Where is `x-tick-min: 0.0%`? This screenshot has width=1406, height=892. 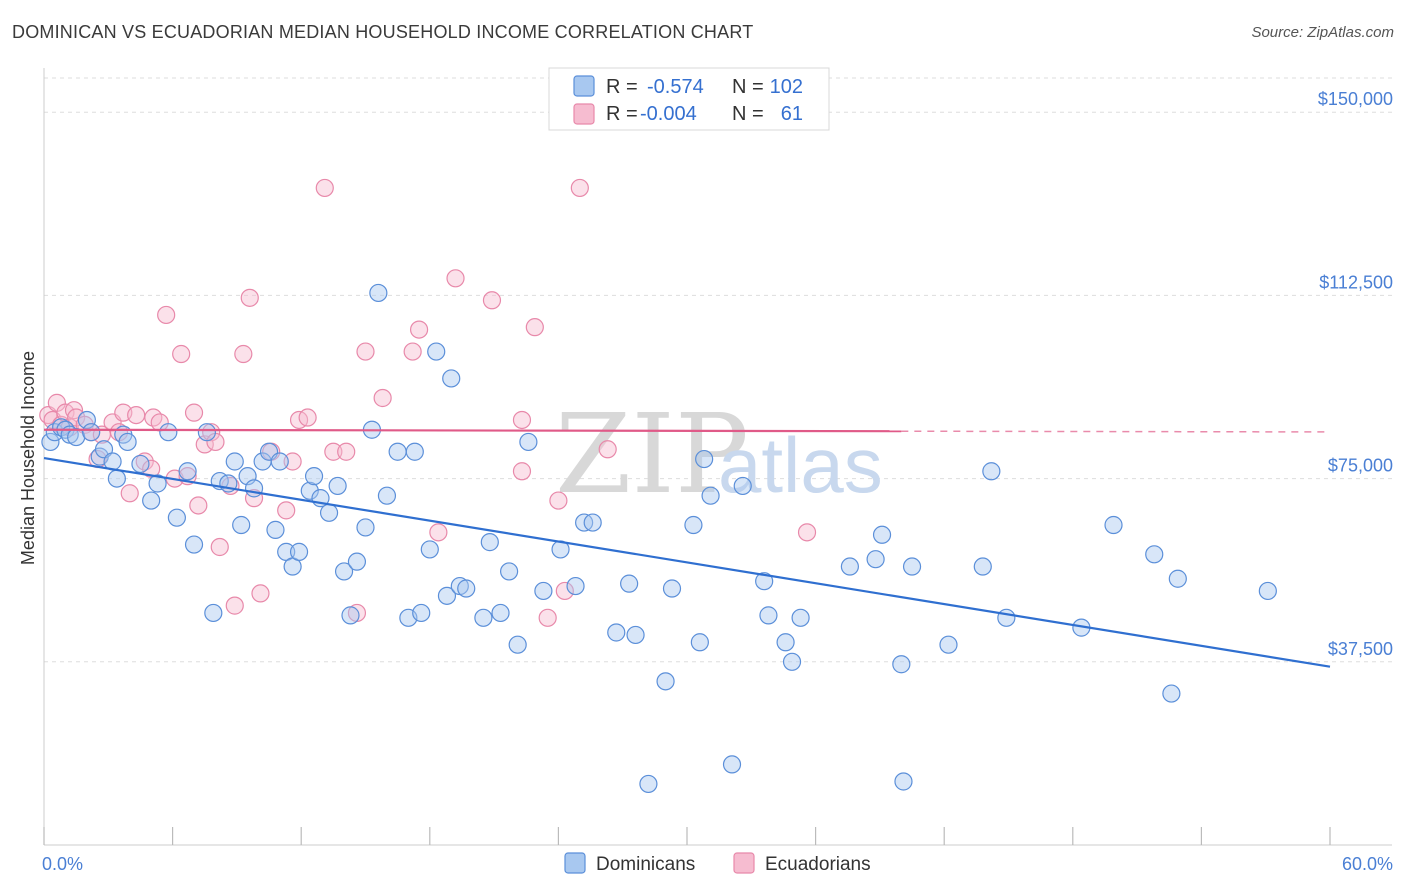
x-tick-min: 0.0% is located at coordinates (62, 864).